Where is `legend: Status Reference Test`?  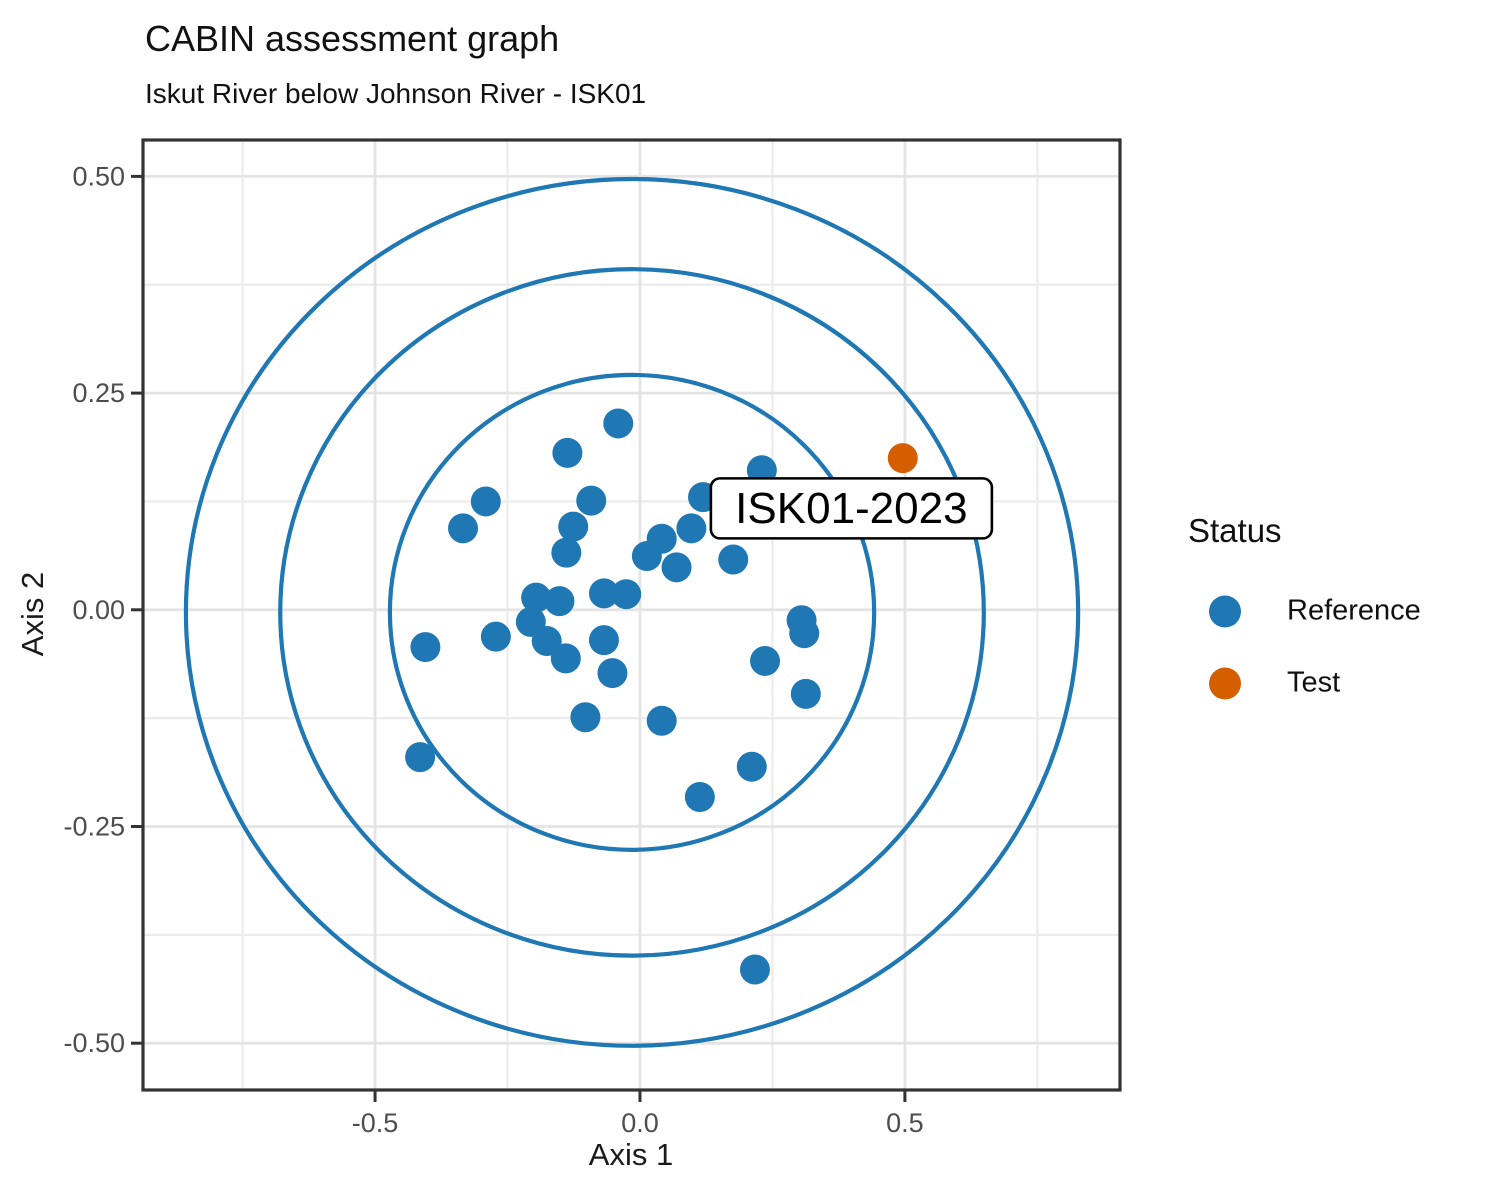 legend: Status Reference Test is located at coordinates (1304, 605).